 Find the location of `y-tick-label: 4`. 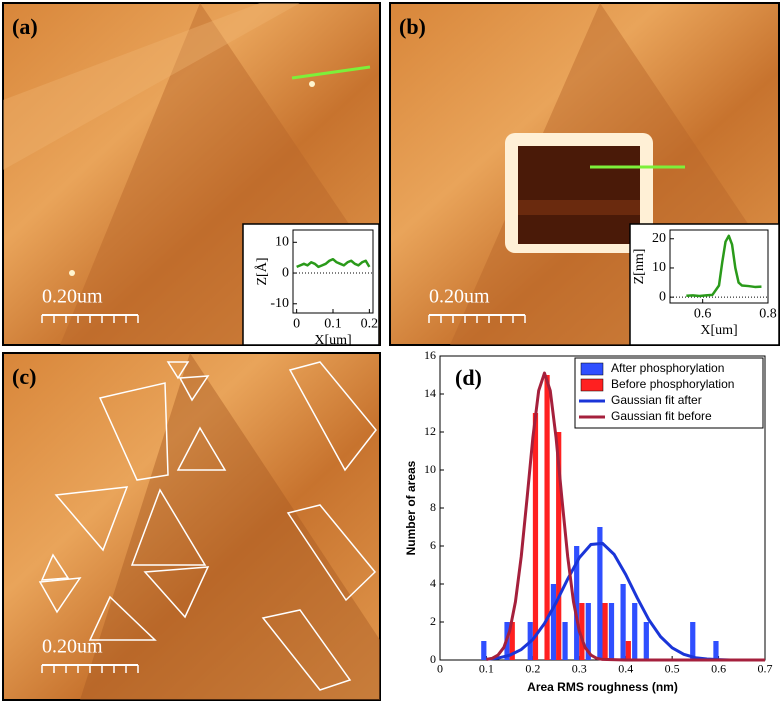

y-tick-label: 4 is located at coordinates (433, 583).